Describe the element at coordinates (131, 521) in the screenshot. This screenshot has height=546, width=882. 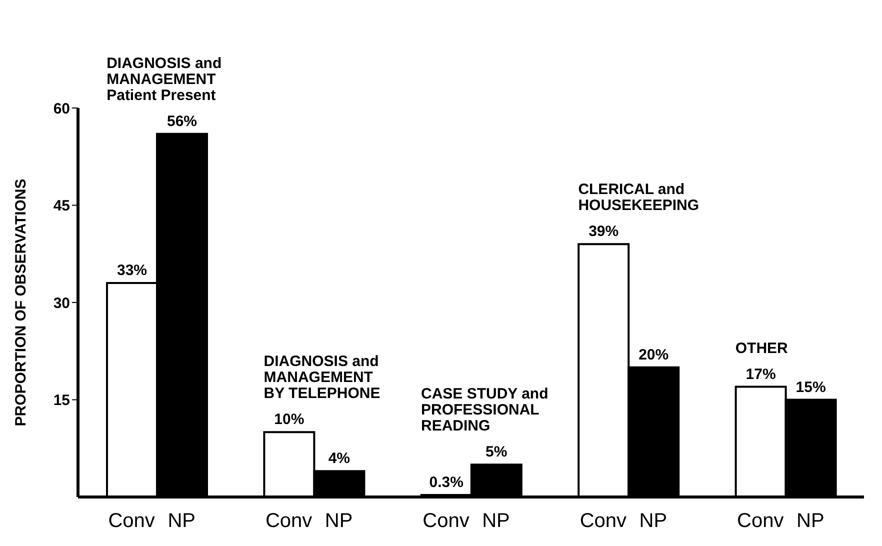
I see `series-label: Conv` at that location.